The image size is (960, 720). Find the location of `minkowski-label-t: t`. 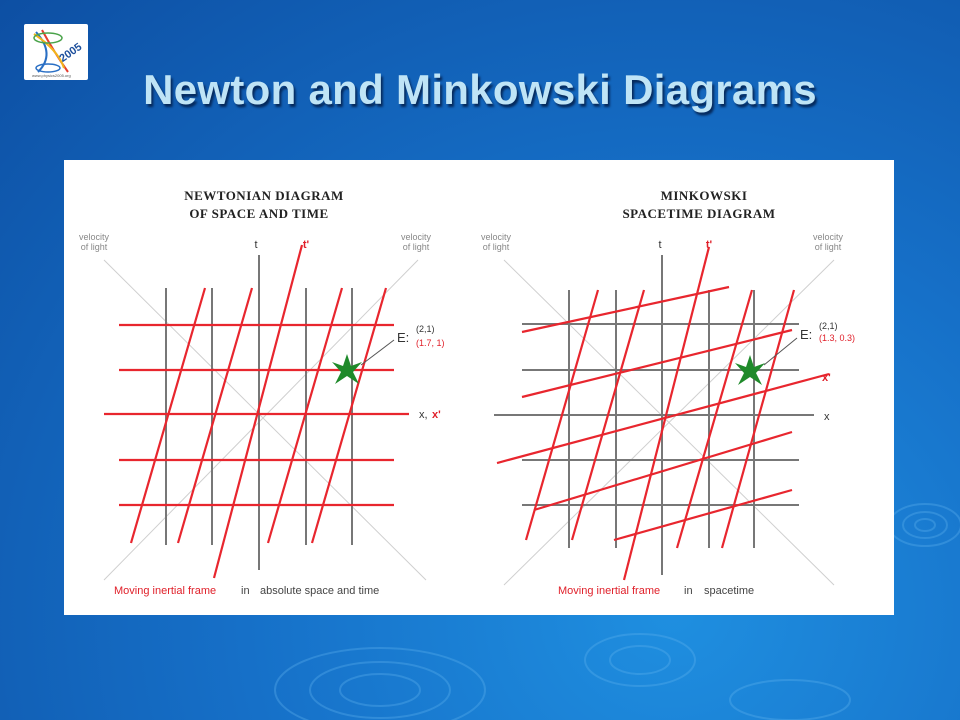

minkowski-label-t: t is located at coordinates (659, 245).